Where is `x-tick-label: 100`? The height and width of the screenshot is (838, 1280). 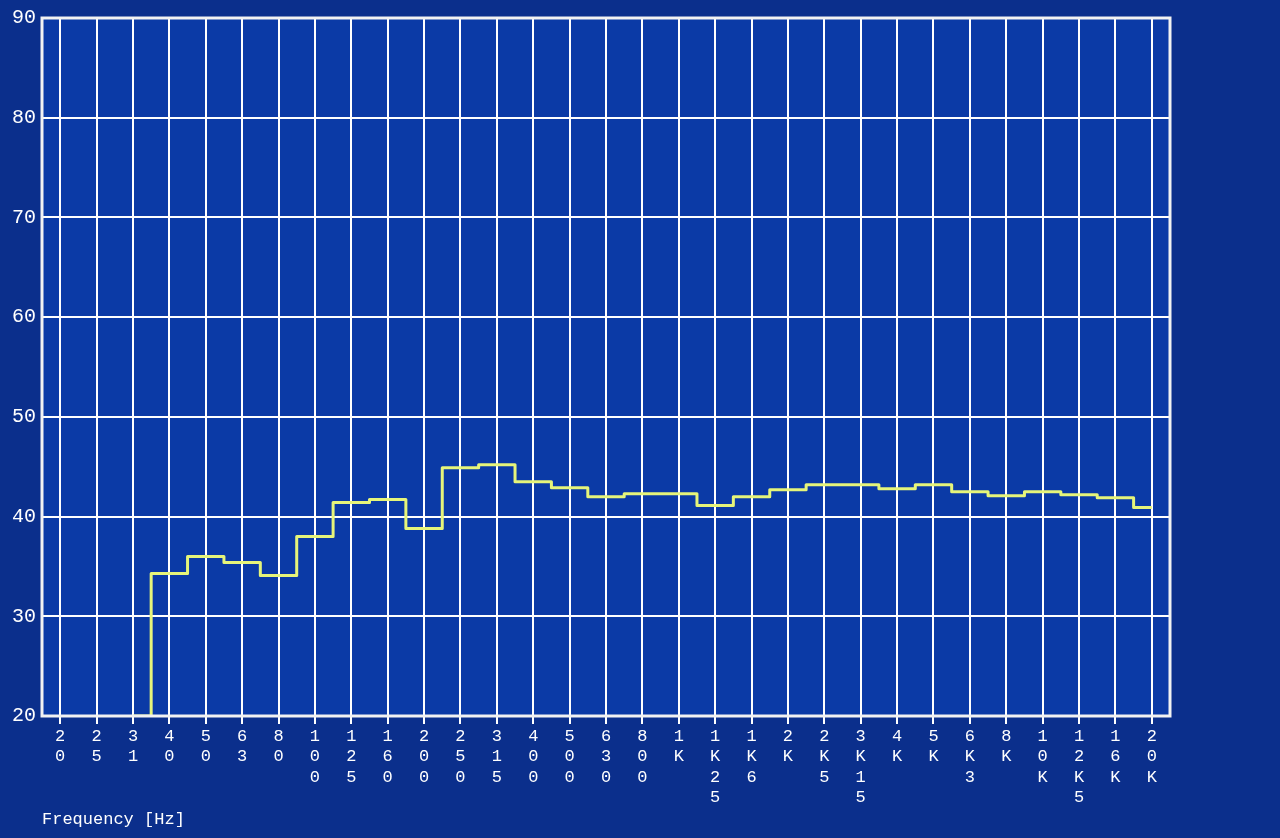 x-tick-label: 100 is located at coordinates (315, 756).